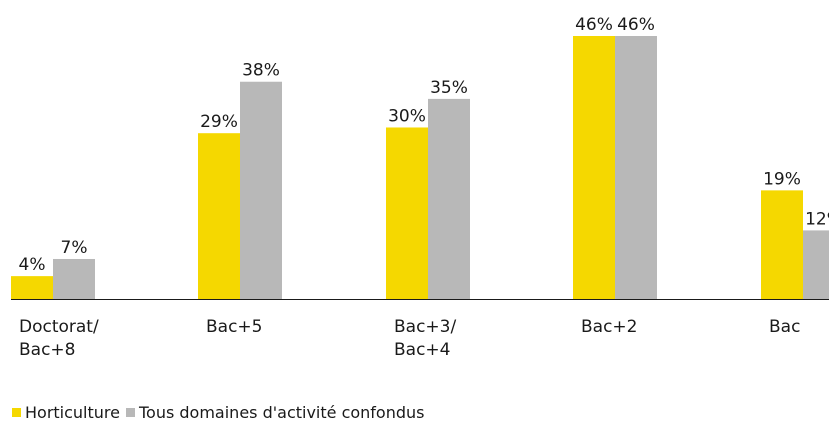 This screenshot has height=428, width=829. What do you see at coordinates (449, 88) in the screenshot?
I see `value-label-all-domains-2: 35%` at bounding box center [449, 88].